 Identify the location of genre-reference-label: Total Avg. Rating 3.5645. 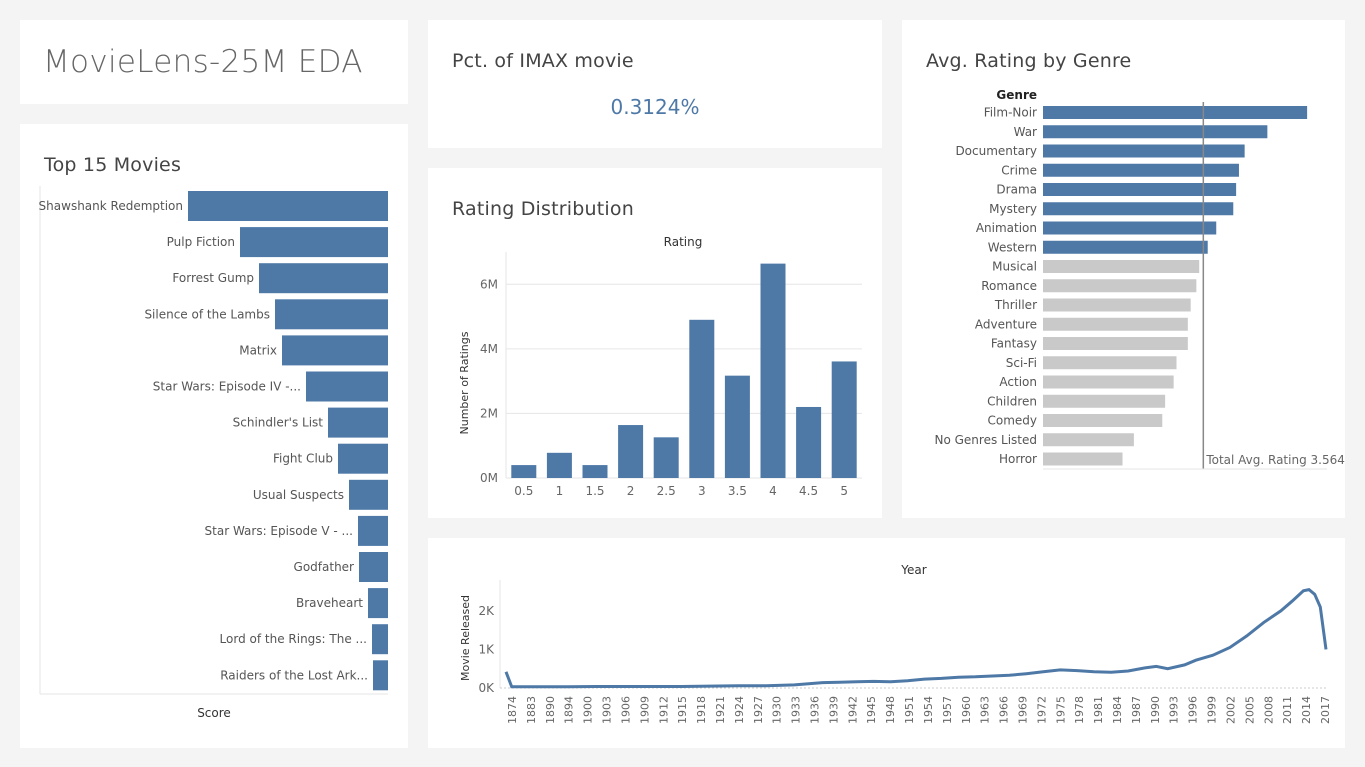
(1275, 460).